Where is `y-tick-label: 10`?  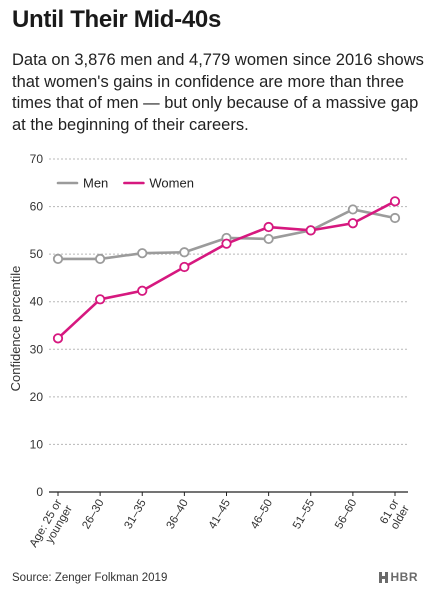 y-tick-label: 10 is located at coordinates (37, 444).